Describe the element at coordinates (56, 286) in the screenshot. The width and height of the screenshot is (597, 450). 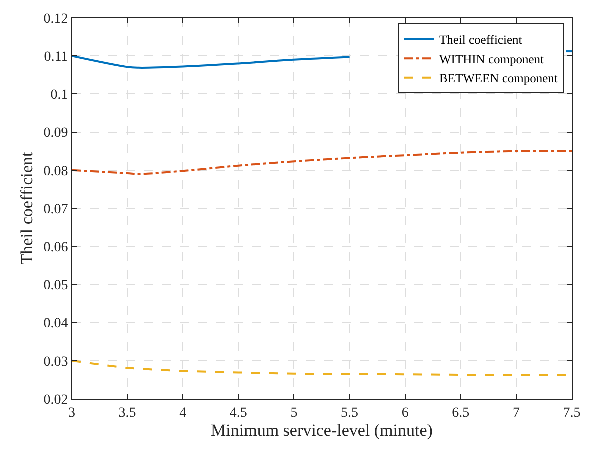
I see `y-tick-label: 0.05` at that location.